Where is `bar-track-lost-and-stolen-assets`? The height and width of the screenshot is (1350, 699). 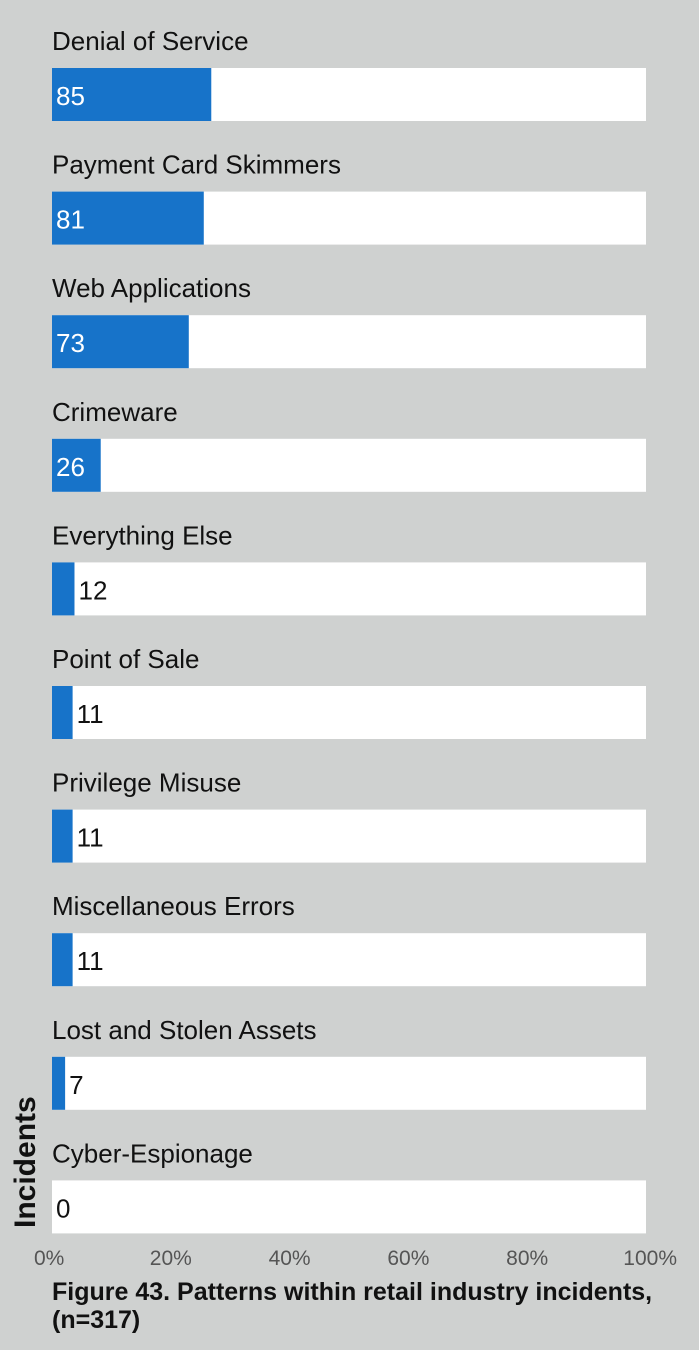 bar-track-lost-and-stolen-assets is located at coordinates (349, 1083).